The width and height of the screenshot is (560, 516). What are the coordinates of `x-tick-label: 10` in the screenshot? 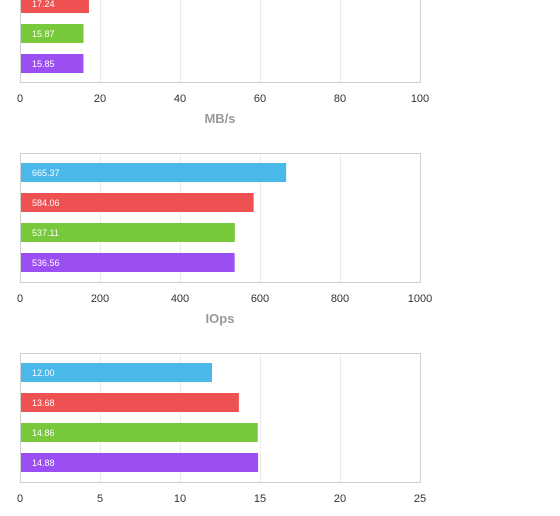 It's located at (180, 499).